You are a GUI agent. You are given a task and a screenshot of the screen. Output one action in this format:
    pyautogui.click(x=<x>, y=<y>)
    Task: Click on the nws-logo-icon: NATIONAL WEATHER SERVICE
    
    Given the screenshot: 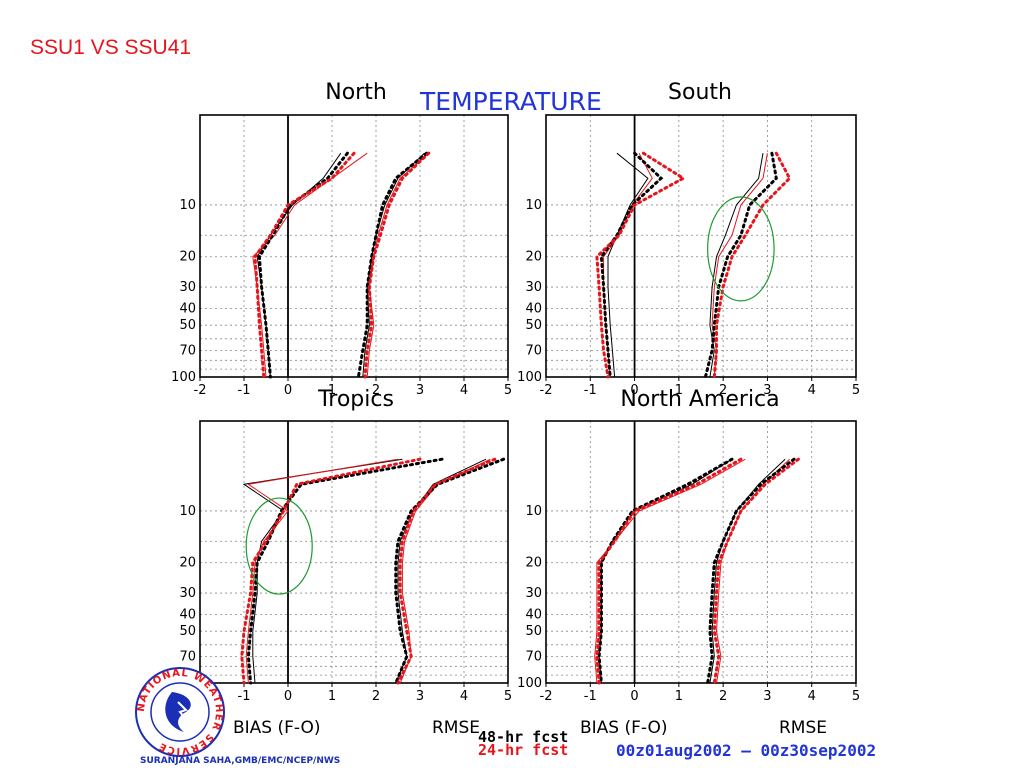 What is the action you would take?
    pyautogui.click(x=180, y=712)
    